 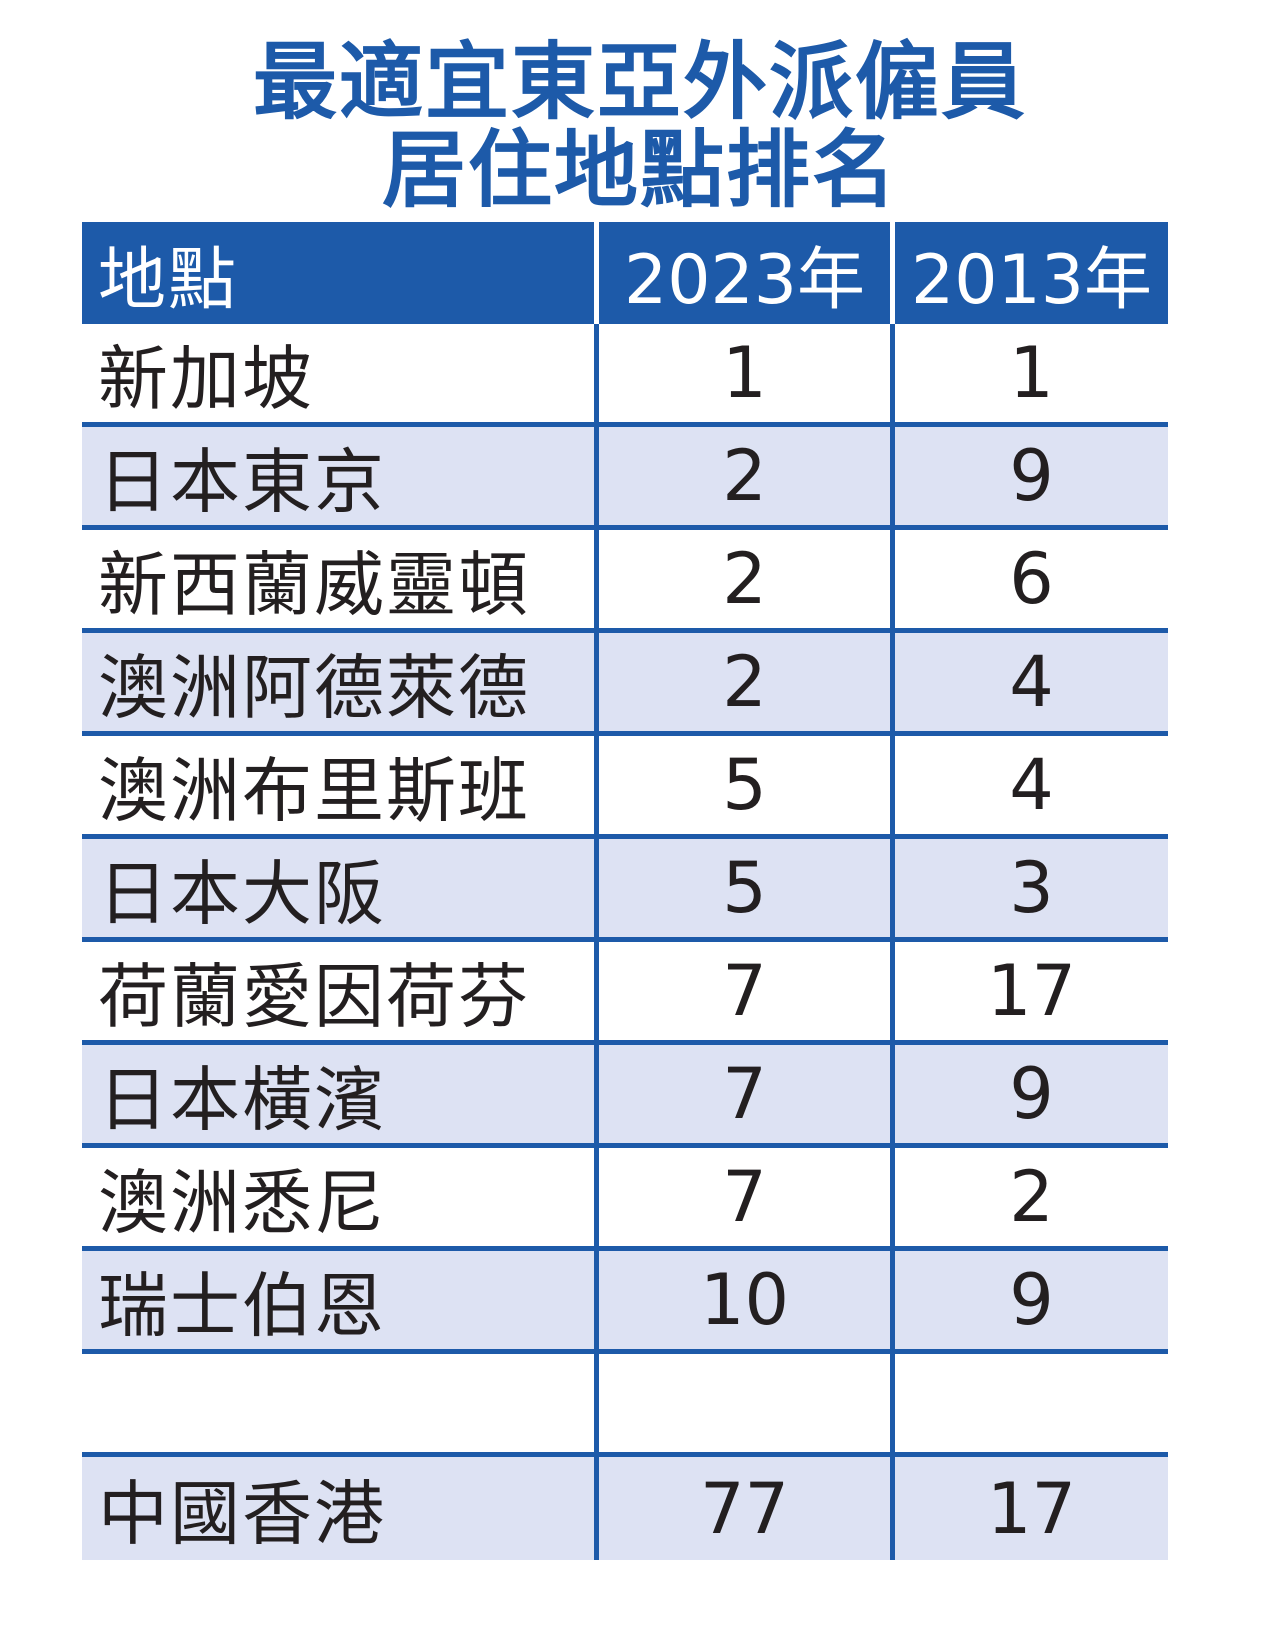 I want to click on table-row: 澳洲悉尼 7 2, so click(x=625, y=1199).